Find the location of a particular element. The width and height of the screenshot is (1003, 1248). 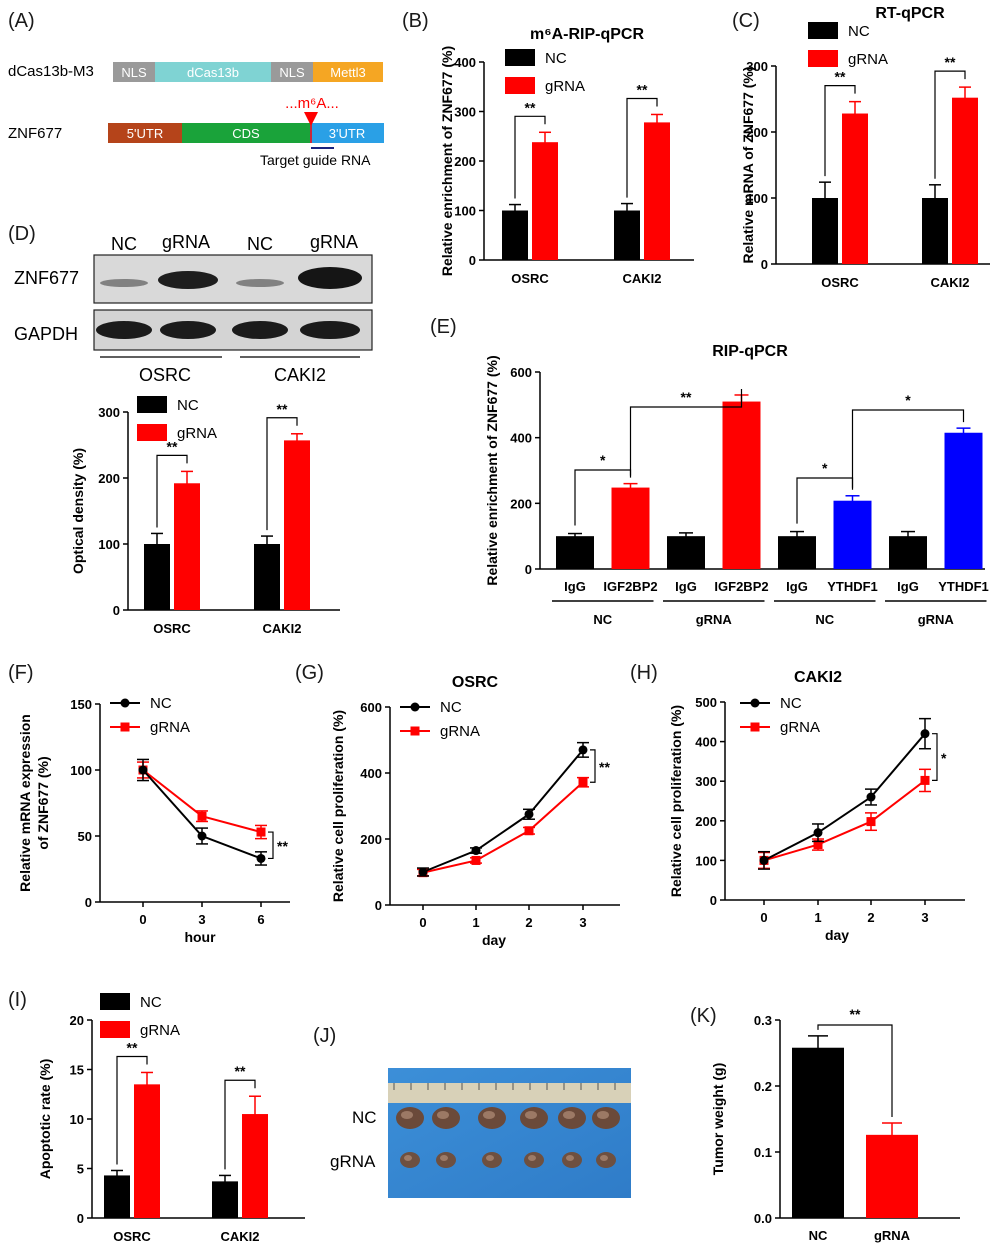

y-tick-label: 20 is located at coordinates (77, 1020).